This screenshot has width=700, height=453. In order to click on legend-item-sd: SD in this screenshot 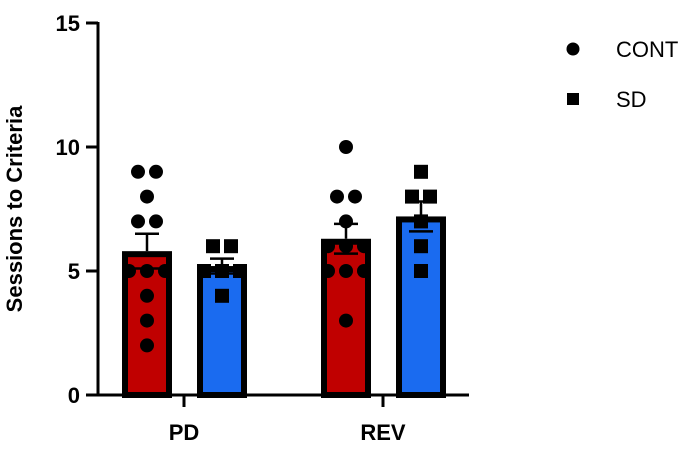, I will do `click(607, 99)`.